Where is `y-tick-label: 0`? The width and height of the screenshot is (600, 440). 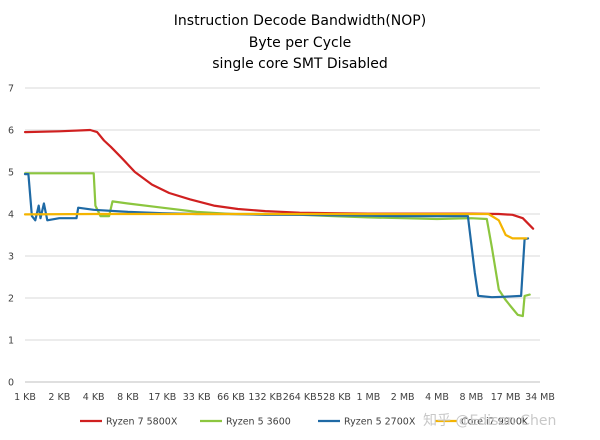
y-tick-label: 0 is located at coordinates (11, 383).